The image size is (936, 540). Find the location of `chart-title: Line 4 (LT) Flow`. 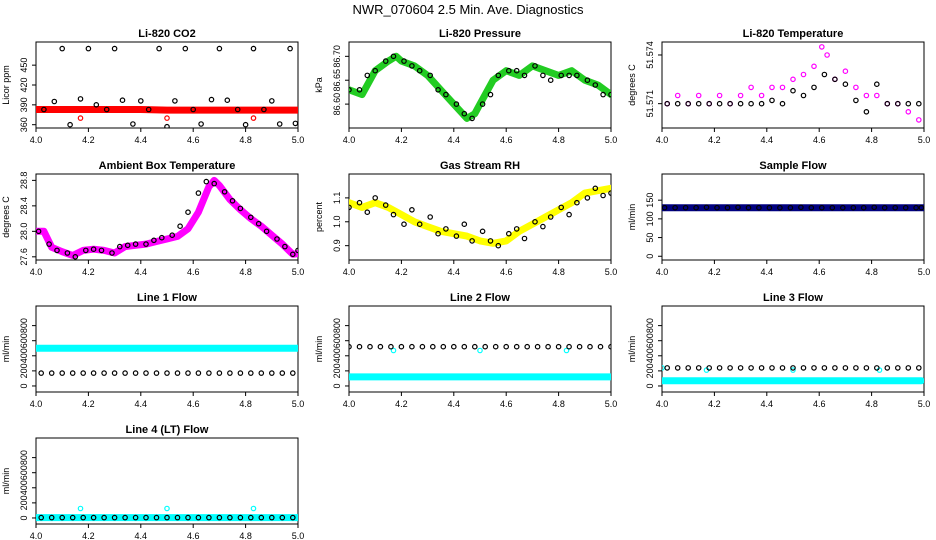

chart-title: Line 4 (LT) Flow is located at coordinates (167, 430).